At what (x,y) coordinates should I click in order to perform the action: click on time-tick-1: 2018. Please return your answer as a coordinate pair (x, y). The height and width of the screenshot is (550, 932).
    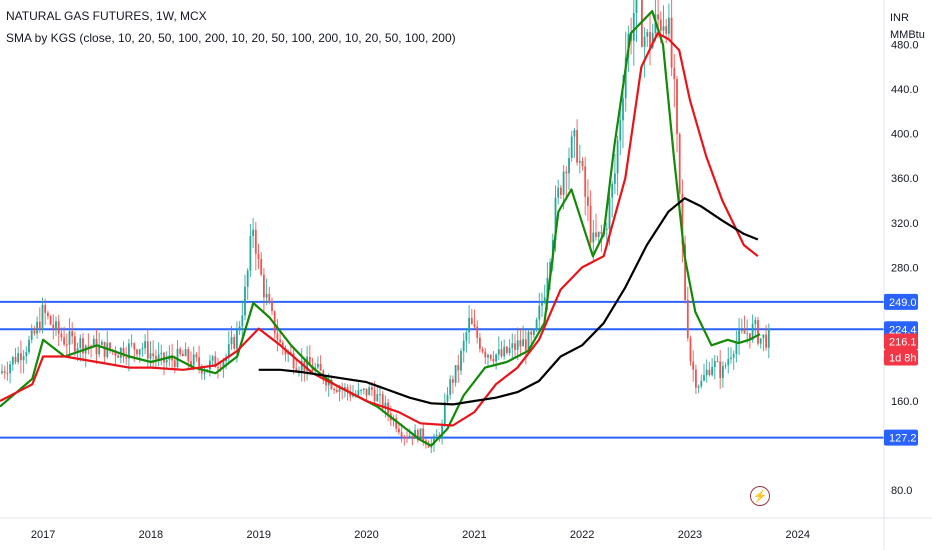
    Looking at the image, I should click on (151, 535).